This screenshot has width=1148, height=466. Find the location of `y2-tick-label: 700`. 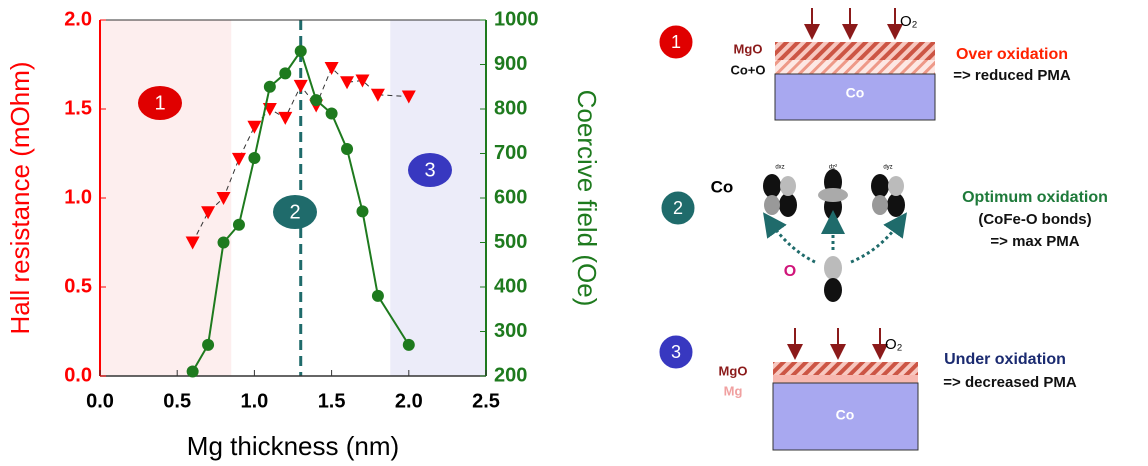

y2-tick-label: 700 is located at coordinates (510, 153).